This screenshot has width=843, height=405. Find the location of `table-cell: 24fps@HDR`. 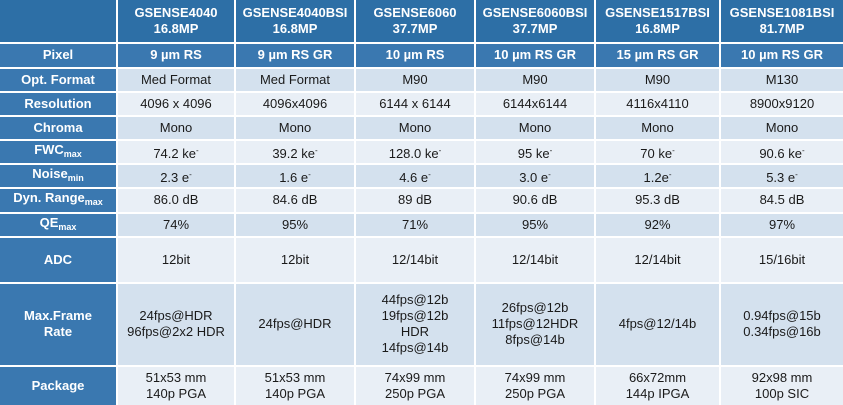

table-cell: 24fps@HDR is located at coordinates (296, 325).